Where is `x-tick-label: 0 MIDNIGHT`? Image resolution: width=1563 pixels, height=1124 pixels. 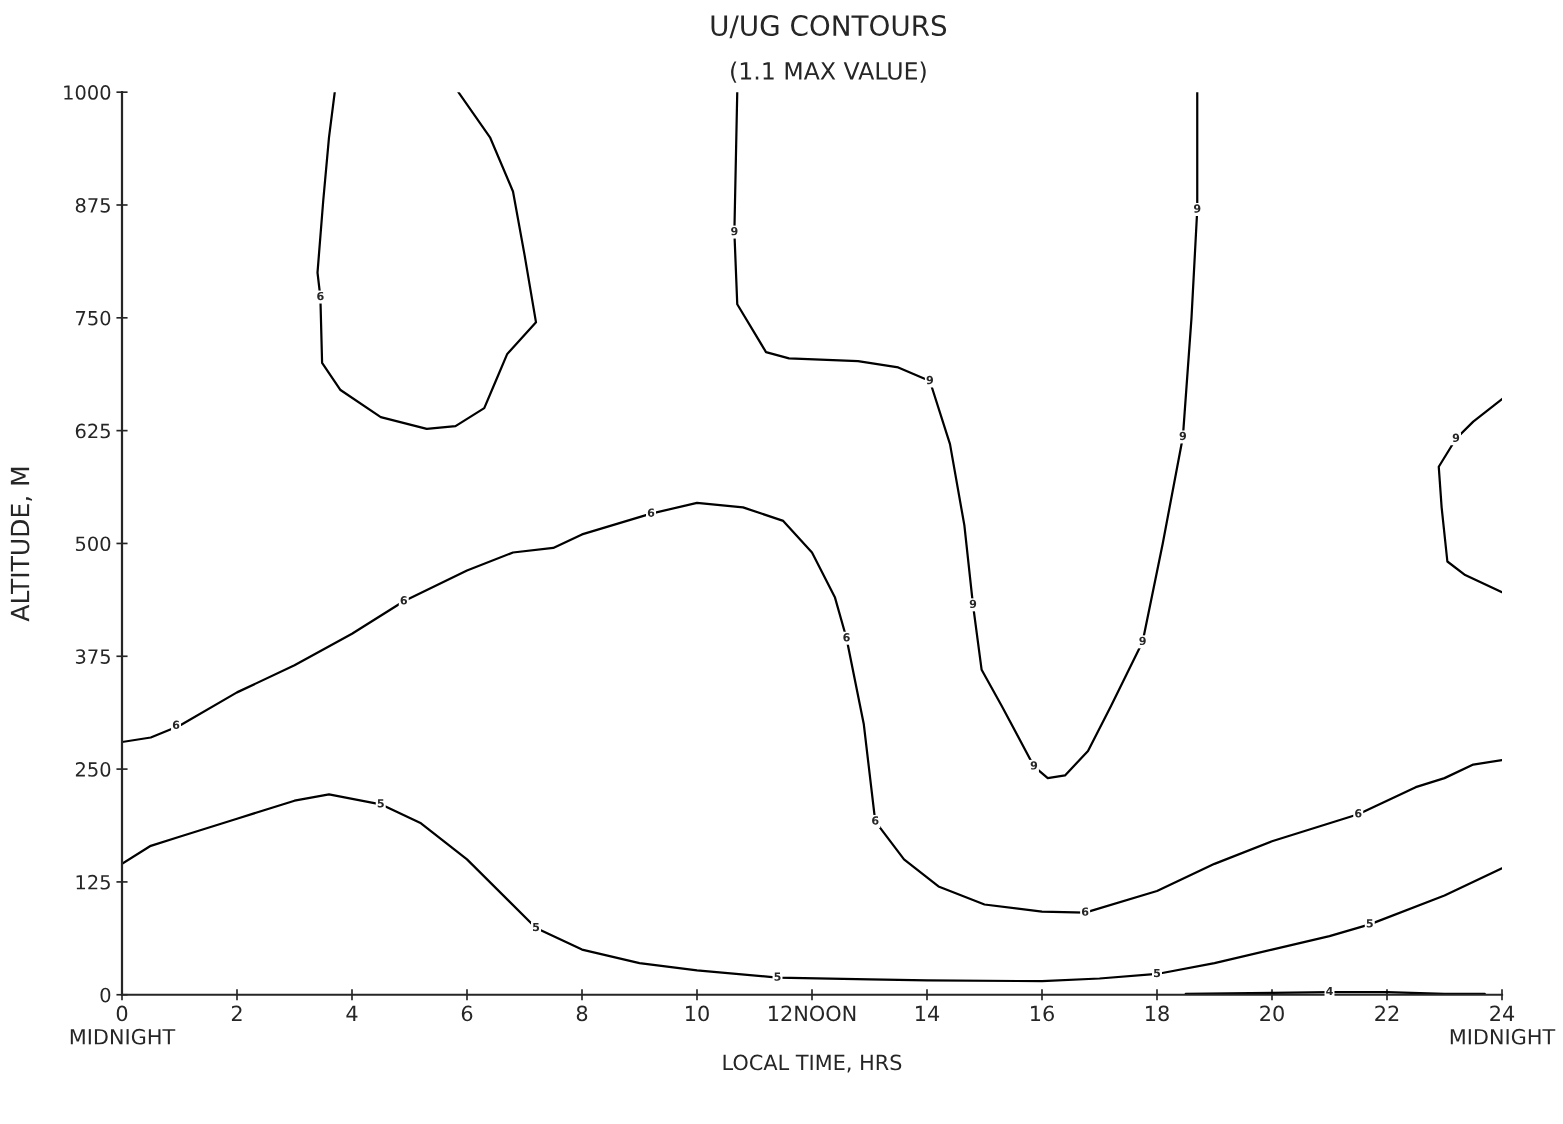
x-tick-label: 0 MIDNIGHT is located at coordinates (123, 1025).